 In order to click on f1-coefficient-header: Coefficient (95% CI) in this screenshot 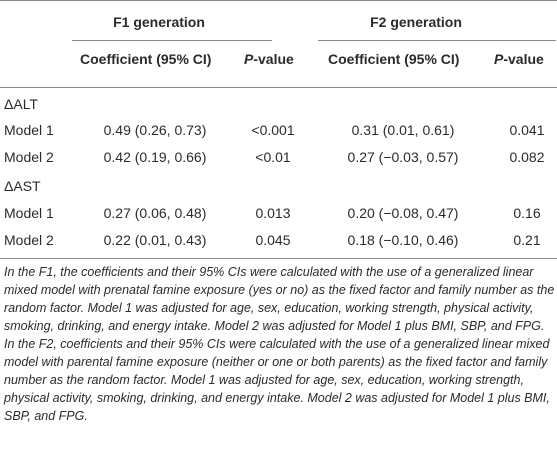, I will do `click(146, 59)`.